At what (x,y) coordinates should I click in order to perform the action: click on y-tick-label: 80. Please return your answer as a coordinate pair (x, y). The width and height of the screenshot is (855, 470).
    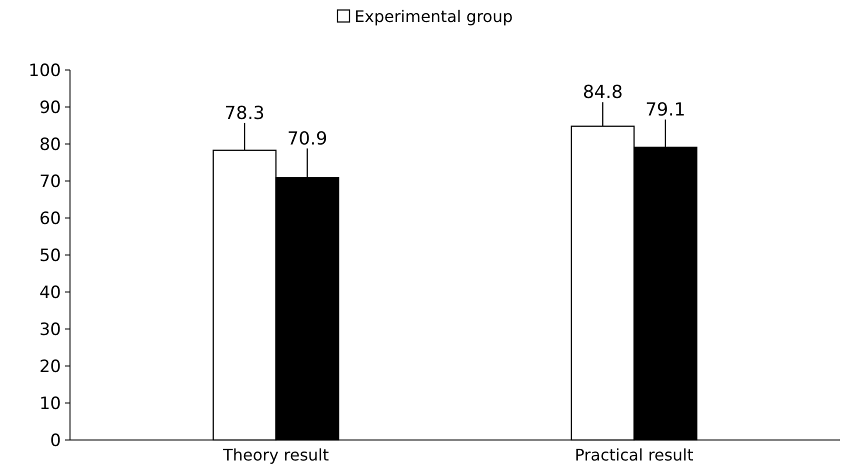
    Looking at the image, I should click on (50, 144).